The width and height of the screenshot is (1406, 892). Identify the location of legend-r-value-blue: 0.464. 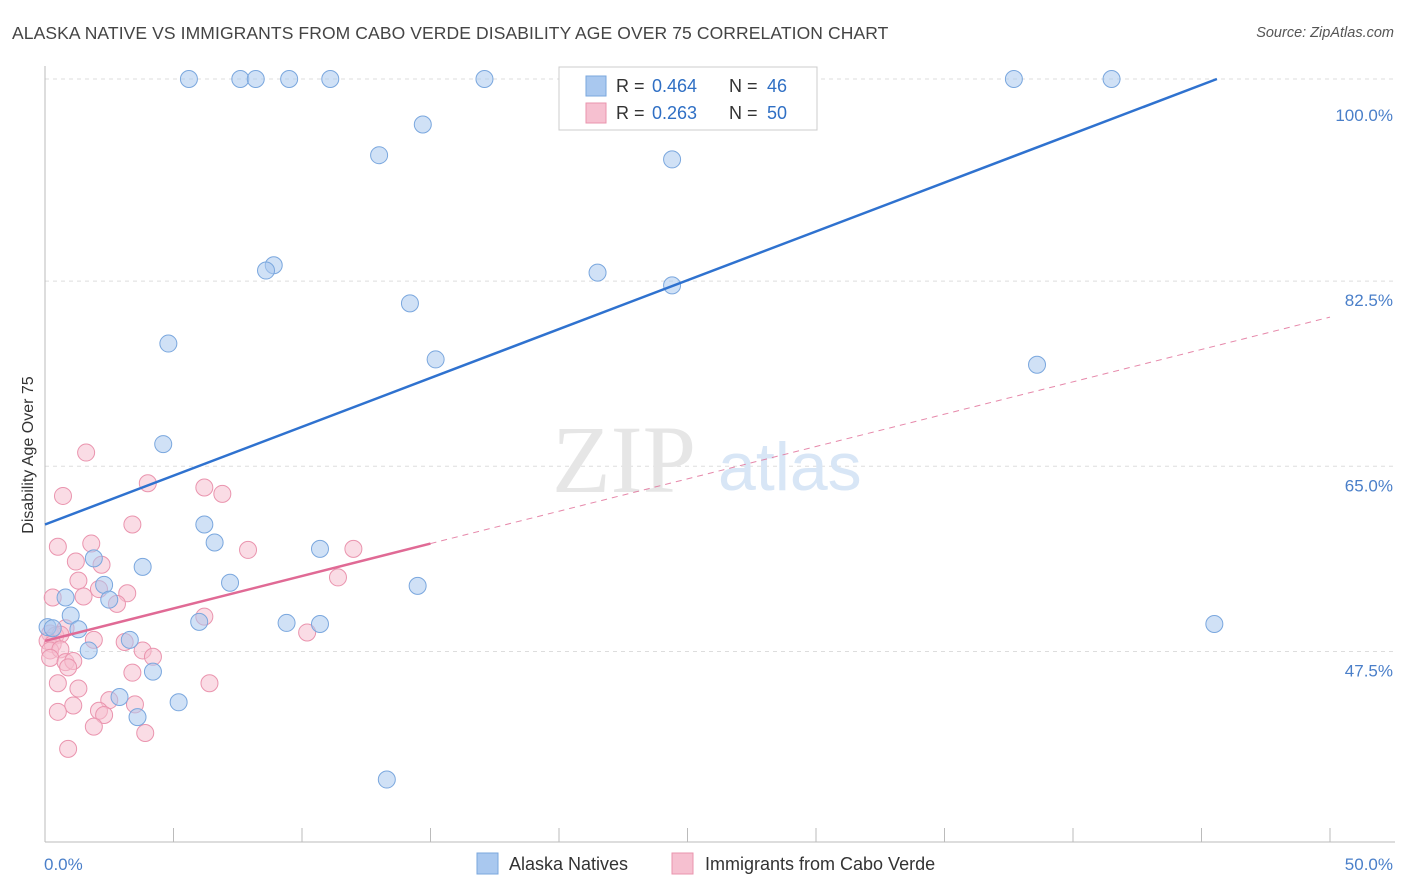
(674, 86).